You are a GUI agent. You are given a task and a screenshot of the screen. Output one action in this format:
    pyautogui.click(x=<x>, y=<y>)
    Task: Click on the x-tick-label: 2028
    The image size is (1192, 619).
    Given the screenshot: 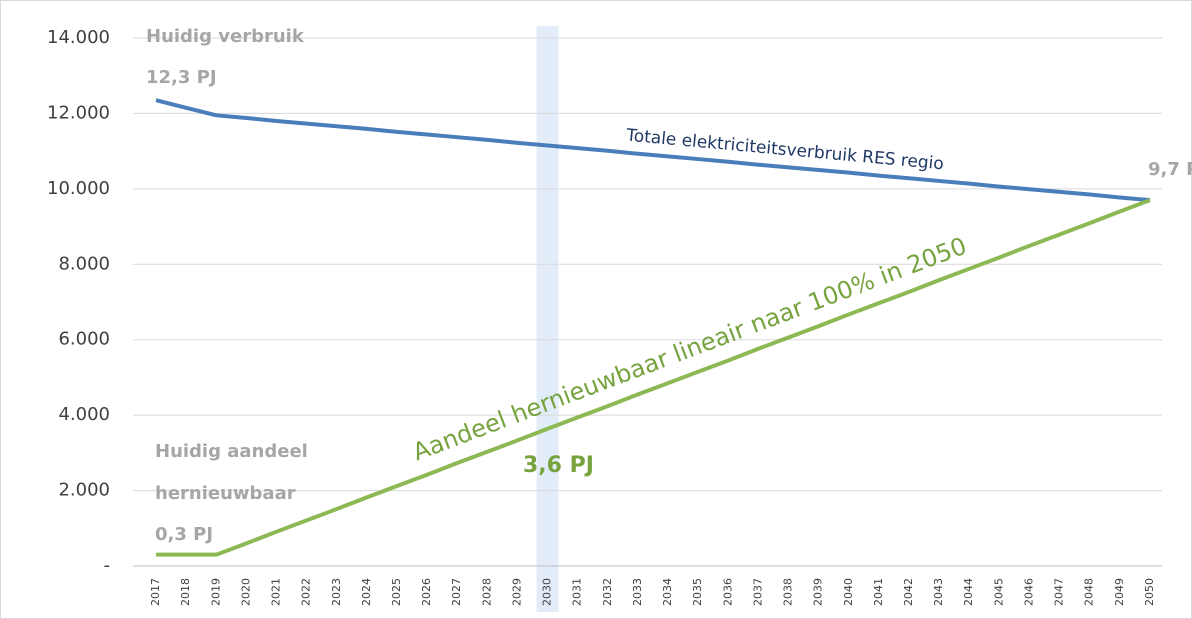 What is the action you would take?
    pyautogui.click(x=486, y=592)
    